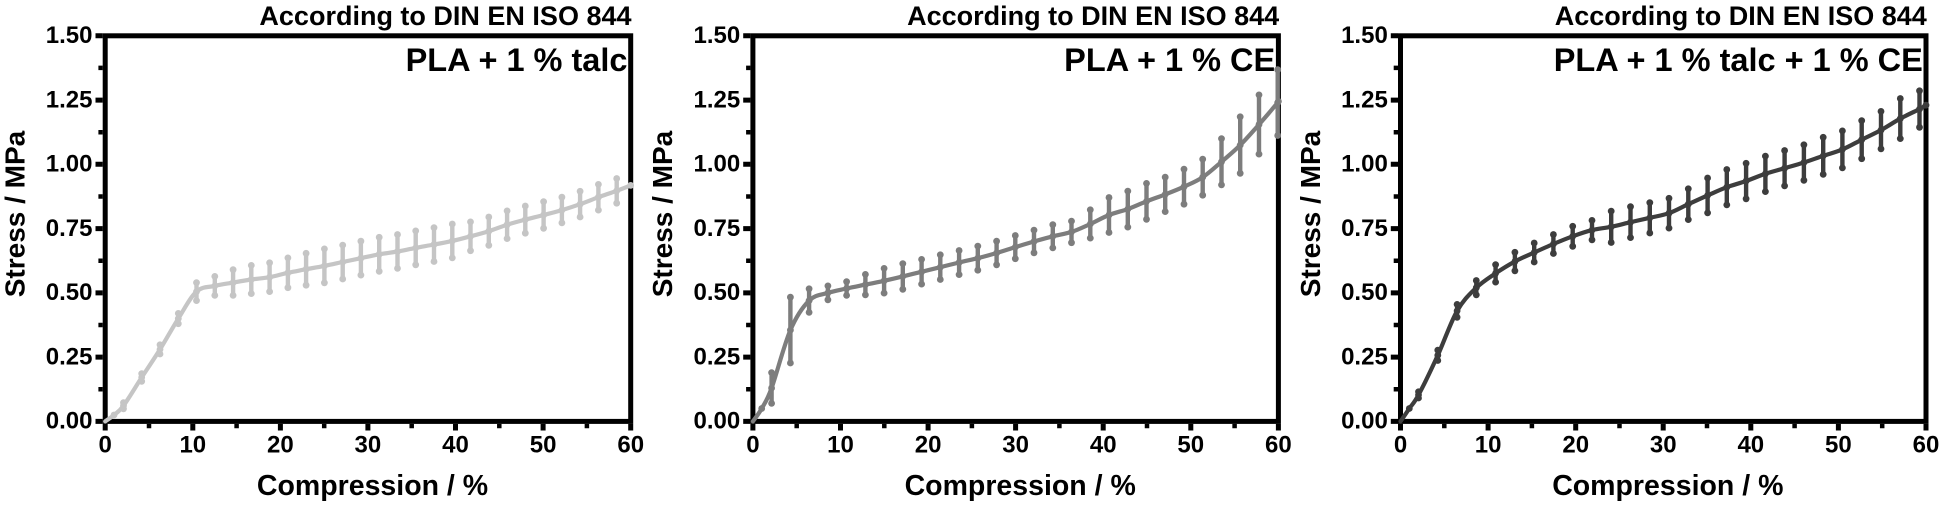  What do you see at coordinates (517, 60) in the screenshot?
I see `svg-text: PLA + 1 % talc` at bounding box center [517, 60].